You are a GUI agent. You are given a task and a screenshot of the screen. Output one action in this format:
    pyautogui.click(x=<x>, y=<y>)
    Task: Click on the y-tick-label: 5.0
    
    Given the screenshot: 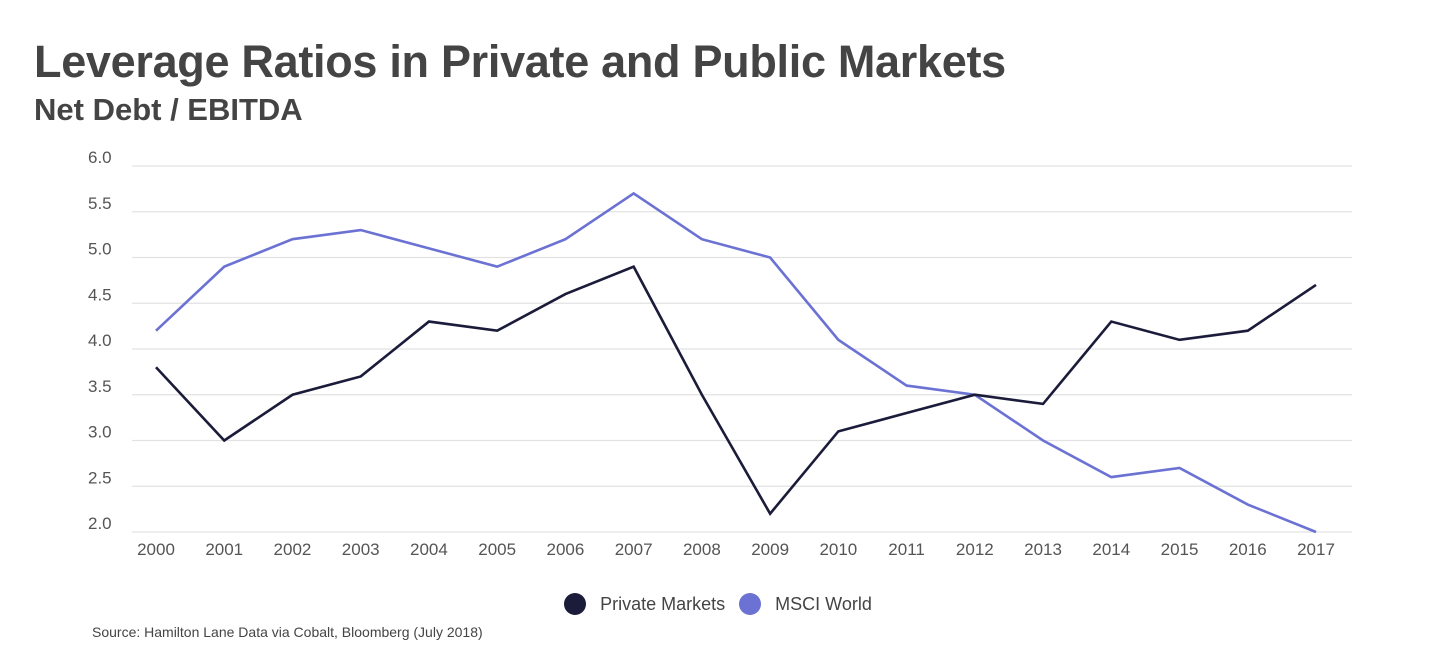 What is the action you would take?
    pyautogui.click(x=100, y=249)
    